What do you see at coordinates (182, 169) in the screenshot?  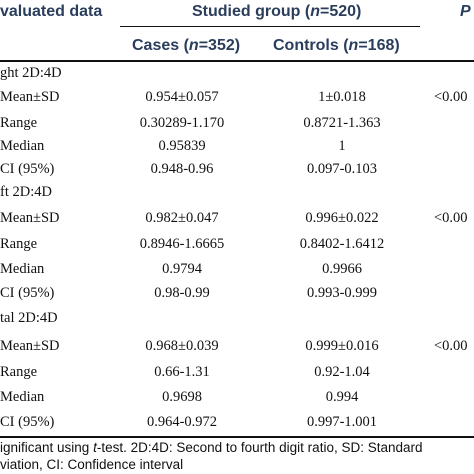 I see `cases-cell: 0.948-0.96` at bounding box center [182, 169].